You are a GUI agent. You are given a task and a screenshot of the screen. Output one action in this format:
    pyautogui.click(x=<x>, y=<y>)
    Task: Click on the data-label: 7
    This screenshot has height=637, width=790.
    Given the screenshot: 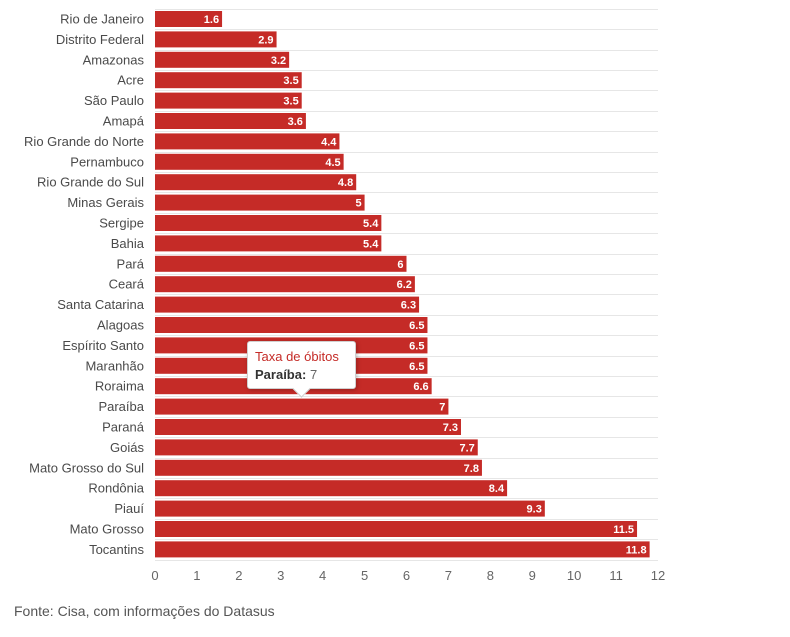 What is the action you would take?
    pyautogui.click(x=442, y=408)
    